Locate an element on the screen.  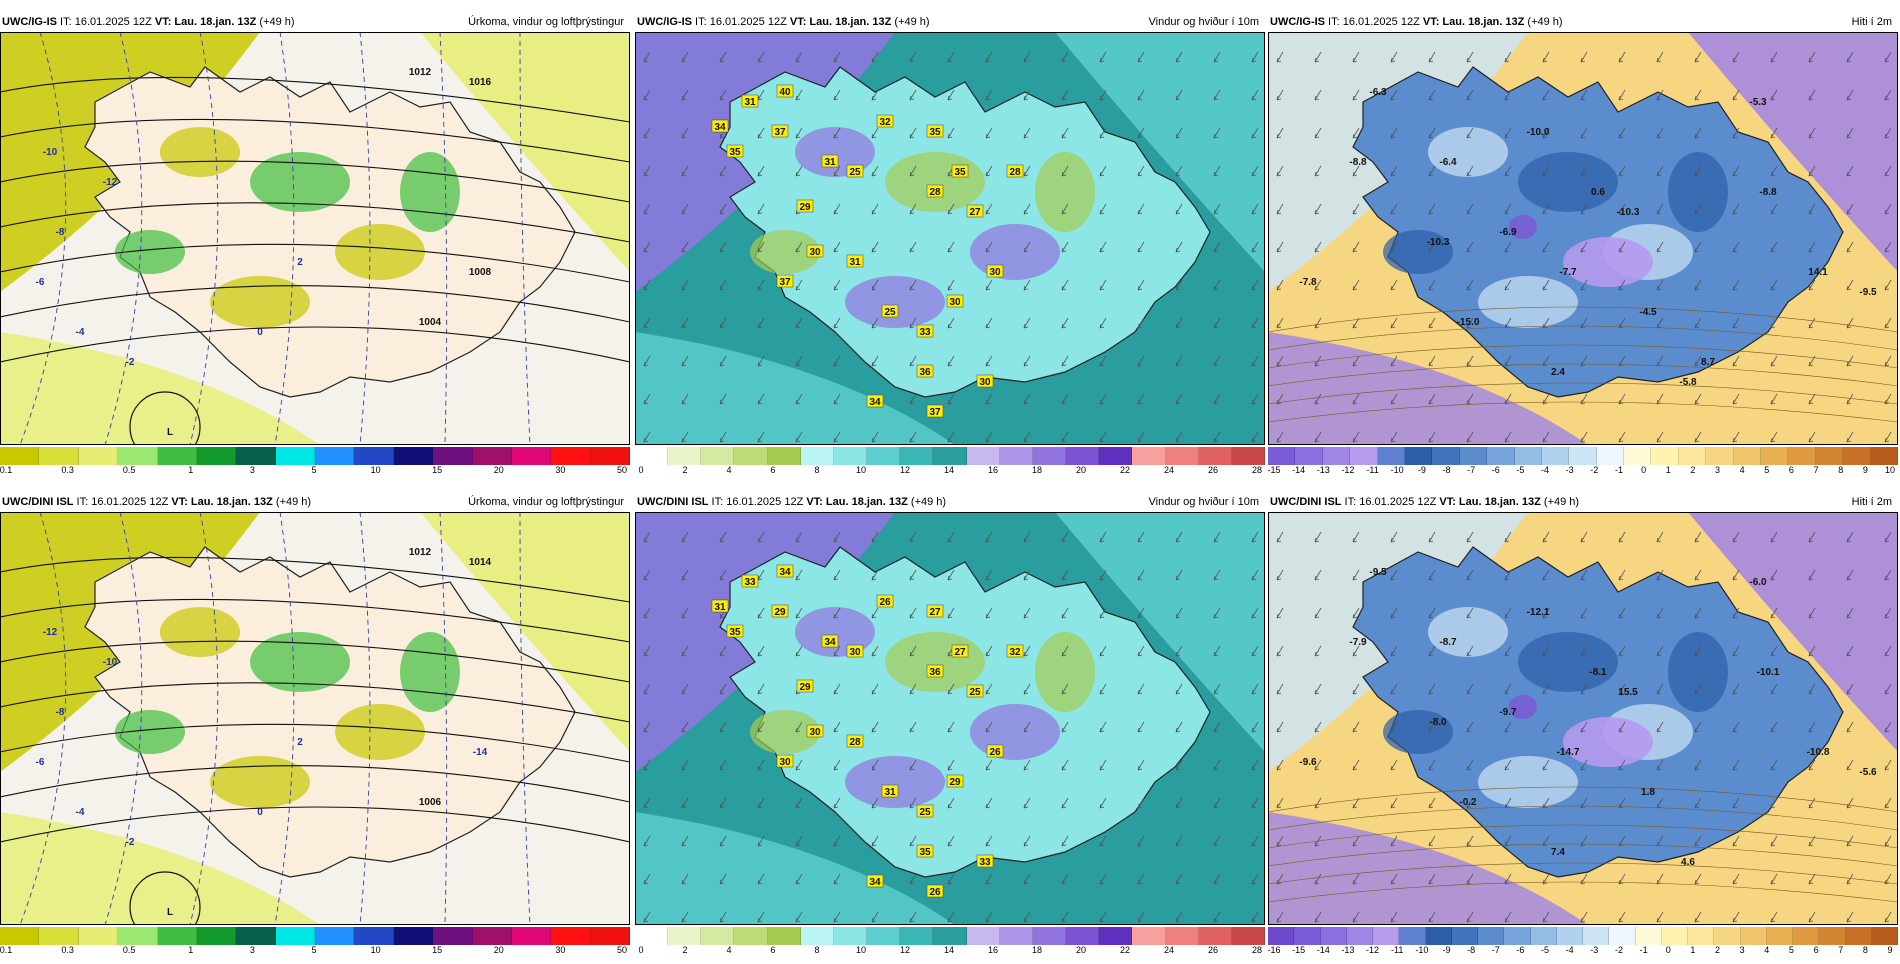
gust-label: 37 is located at coordinates (935, 412).